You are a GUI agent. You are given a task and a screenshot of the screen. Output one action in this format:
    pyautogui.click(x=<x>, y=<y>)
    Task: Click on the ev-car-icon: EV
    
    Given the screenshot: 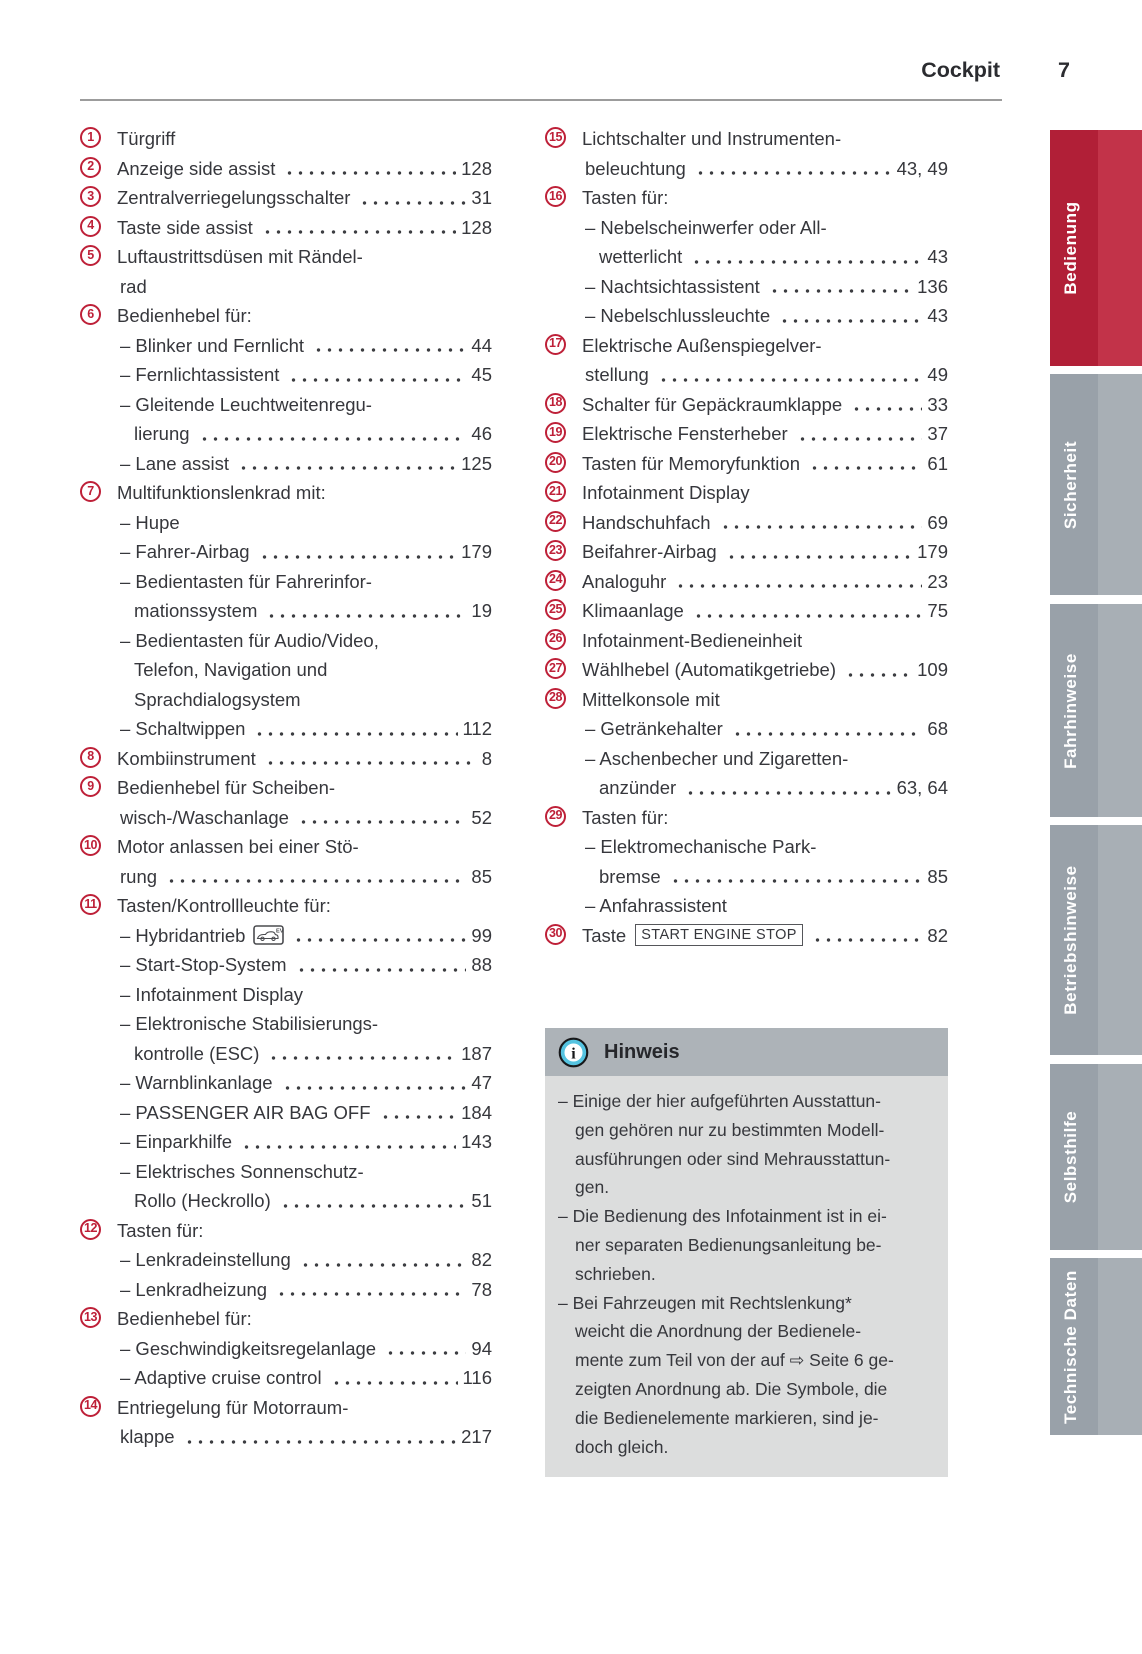 What is the action you would take?
    pyautogui.click(x=269, y=934)
    